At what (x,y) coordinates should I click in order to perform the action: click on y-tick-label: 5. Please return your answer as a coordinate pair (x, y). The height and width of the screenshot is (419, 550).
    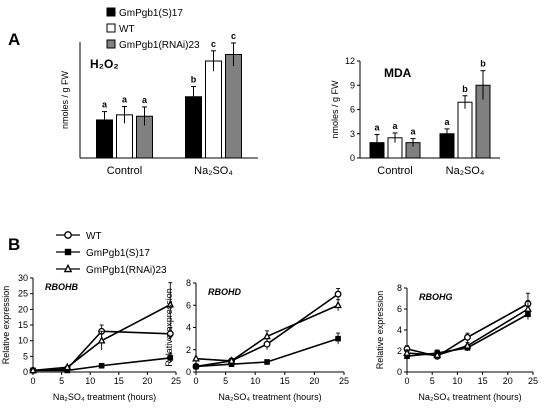
    Looking at the image, I should click on (25, 356).